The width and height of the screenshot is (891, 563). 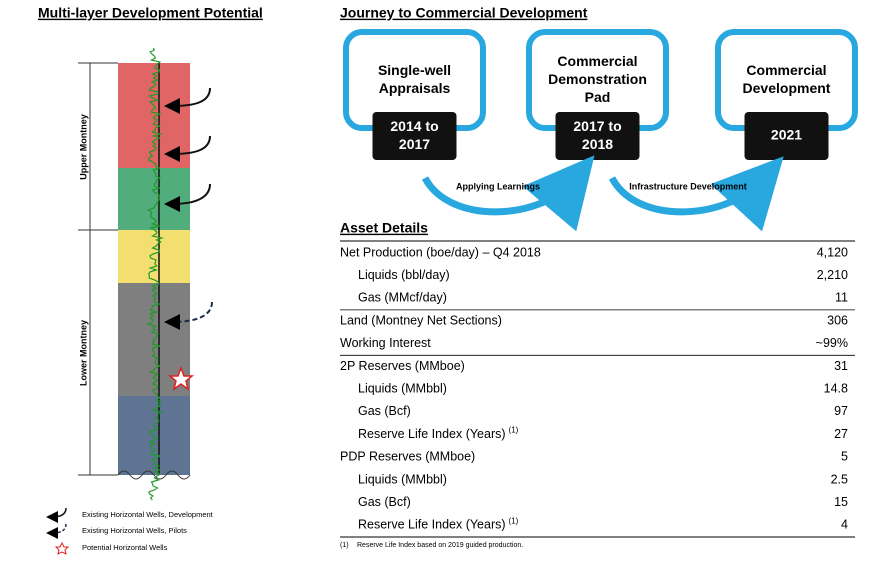 I want to click on row-value: 4, so click(x=844, y=525).